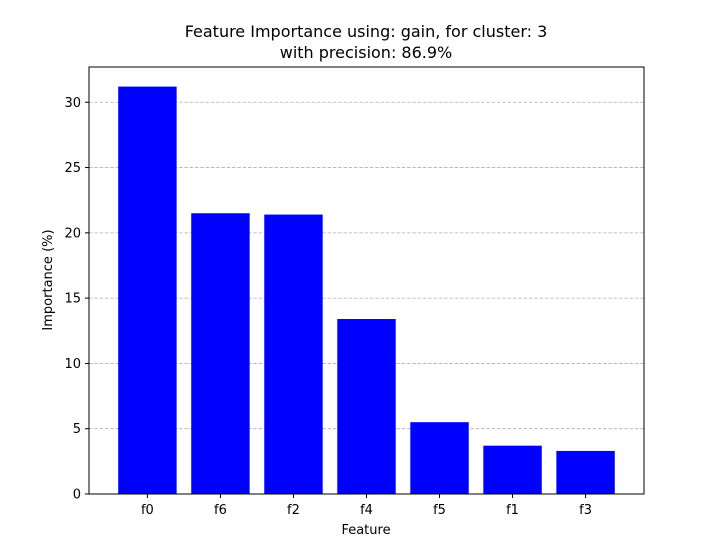 The height and width of the screenshot is (555, 715). Describe the element at coordinates (220, 353) in the screenshot. I see `bar-f6` at that location.